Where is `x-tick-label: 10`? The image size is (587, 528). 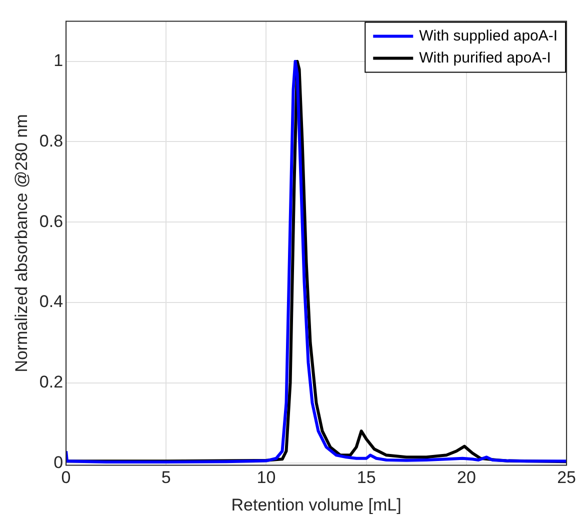
x-tick-label: 10 is located at coordinates (266, 478).